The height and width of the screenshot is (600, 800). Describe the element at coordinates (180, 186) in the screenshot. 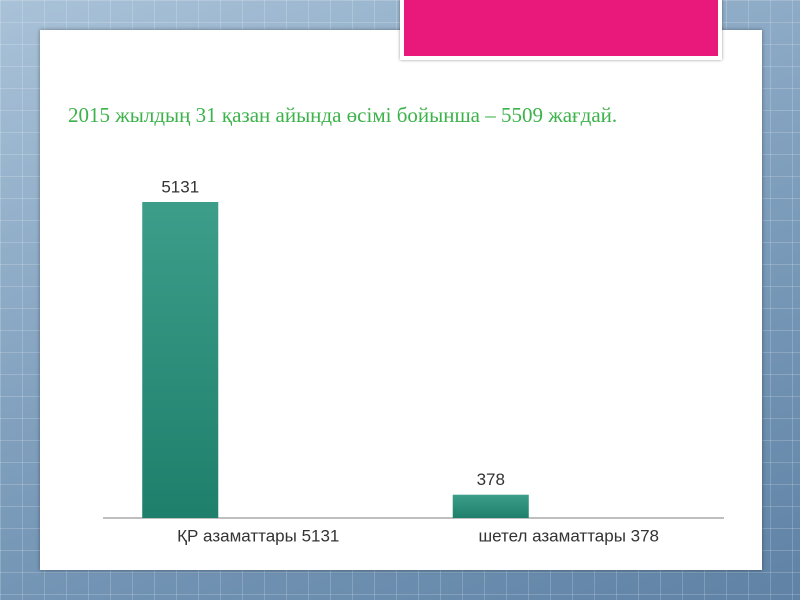

I see `value-label: 5131` at that location.